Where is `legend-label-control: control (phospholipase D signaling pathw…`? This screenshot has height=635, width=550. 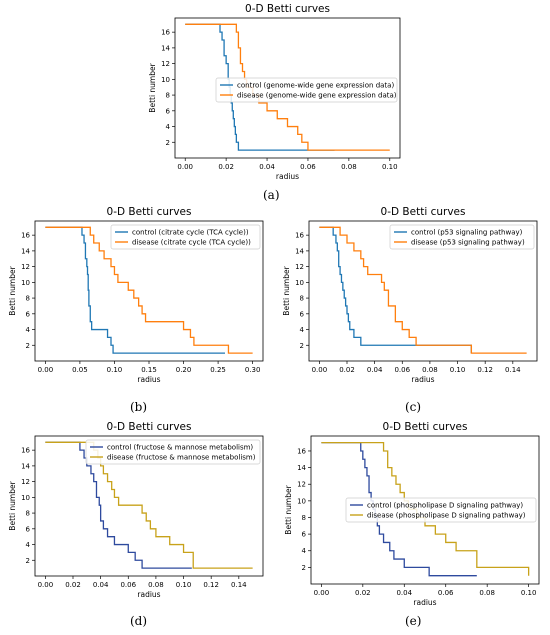 legend-label-control: control (phospholipase D signaling pathw… is located at coordinates (445, 506).